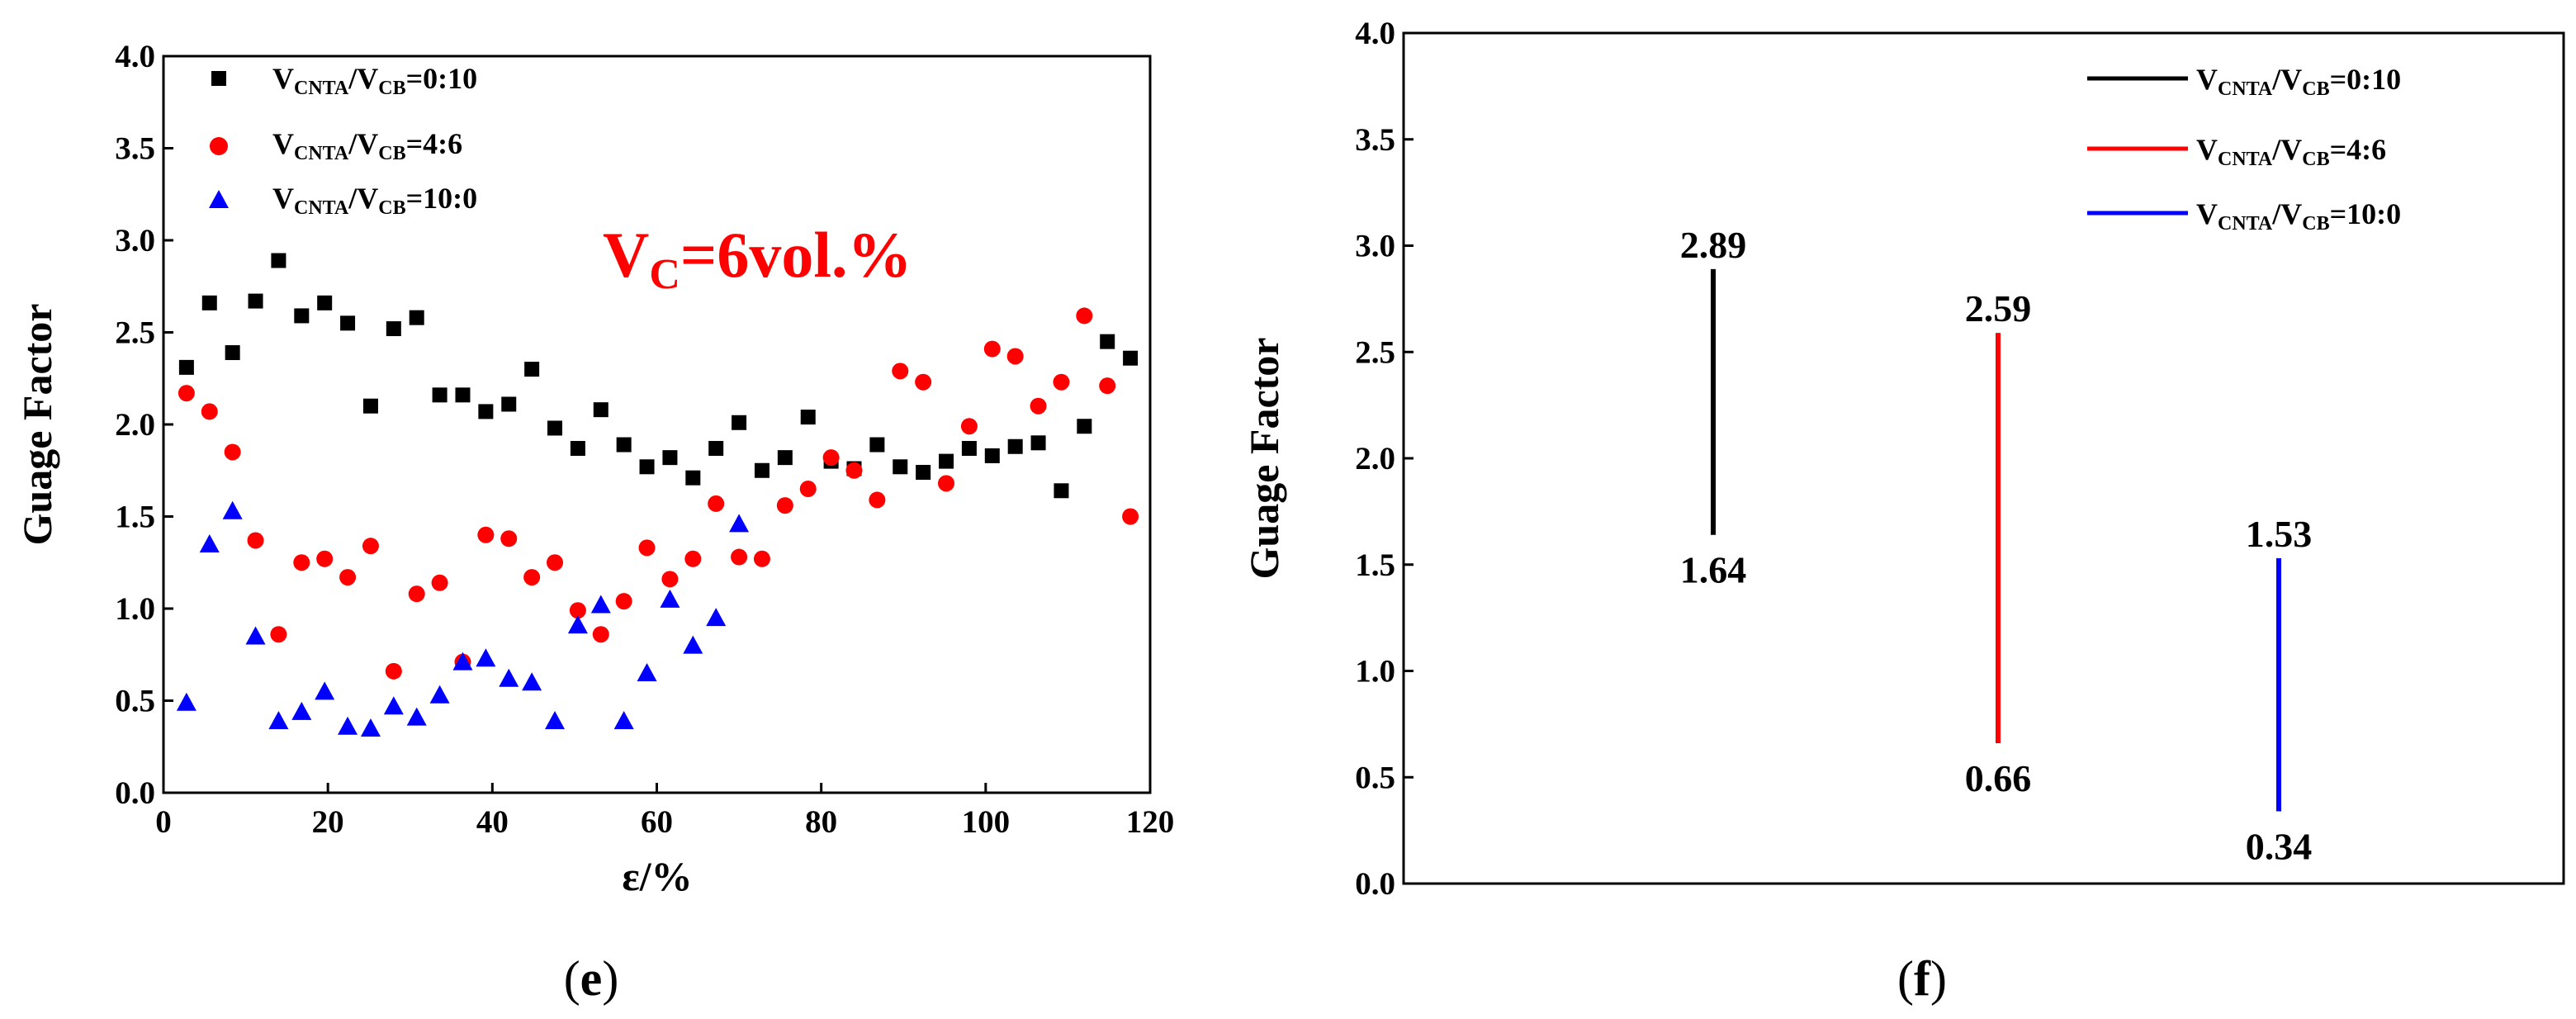  What do you see at coordinates (1713, 245) in the screenshot?
I see `data-label-max-r0: 2.89` at bounding box center [1713, 245].